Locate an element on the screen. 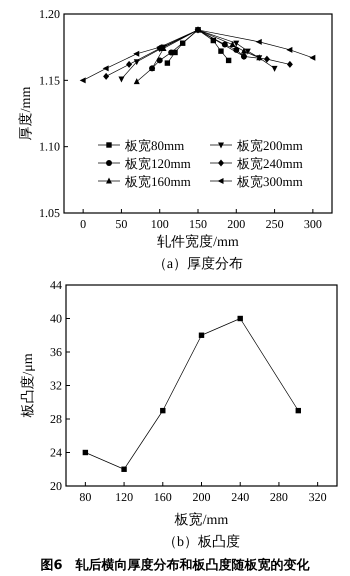 The width and height of the screenshot is (350, 576). x-tick-label: 320 is located at coordinates (317, 497).